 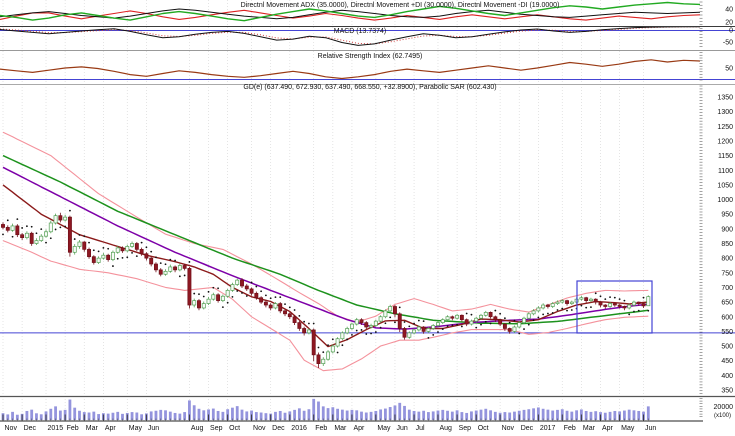 What do you see at coordinates (725, 200) in the screenshot?
I see `svg-text: 1000` at bounding box center [725, 200].